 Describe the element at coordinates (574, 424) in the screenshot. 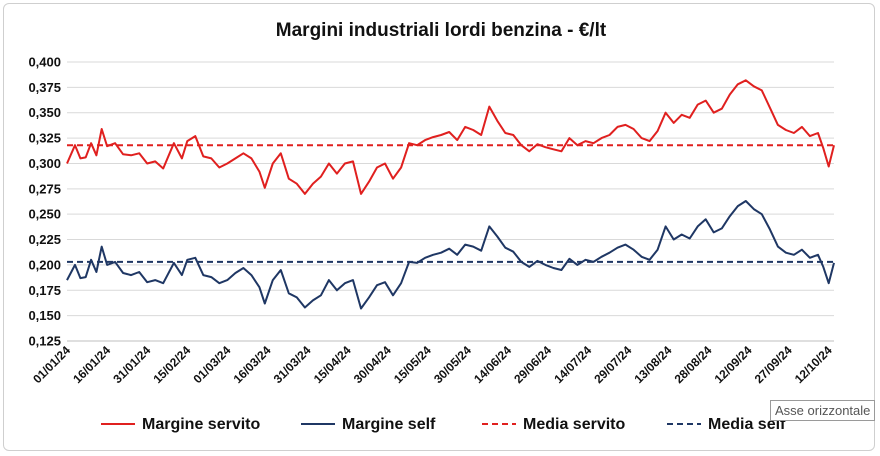

I see `legend-label: Media servito` at that location.